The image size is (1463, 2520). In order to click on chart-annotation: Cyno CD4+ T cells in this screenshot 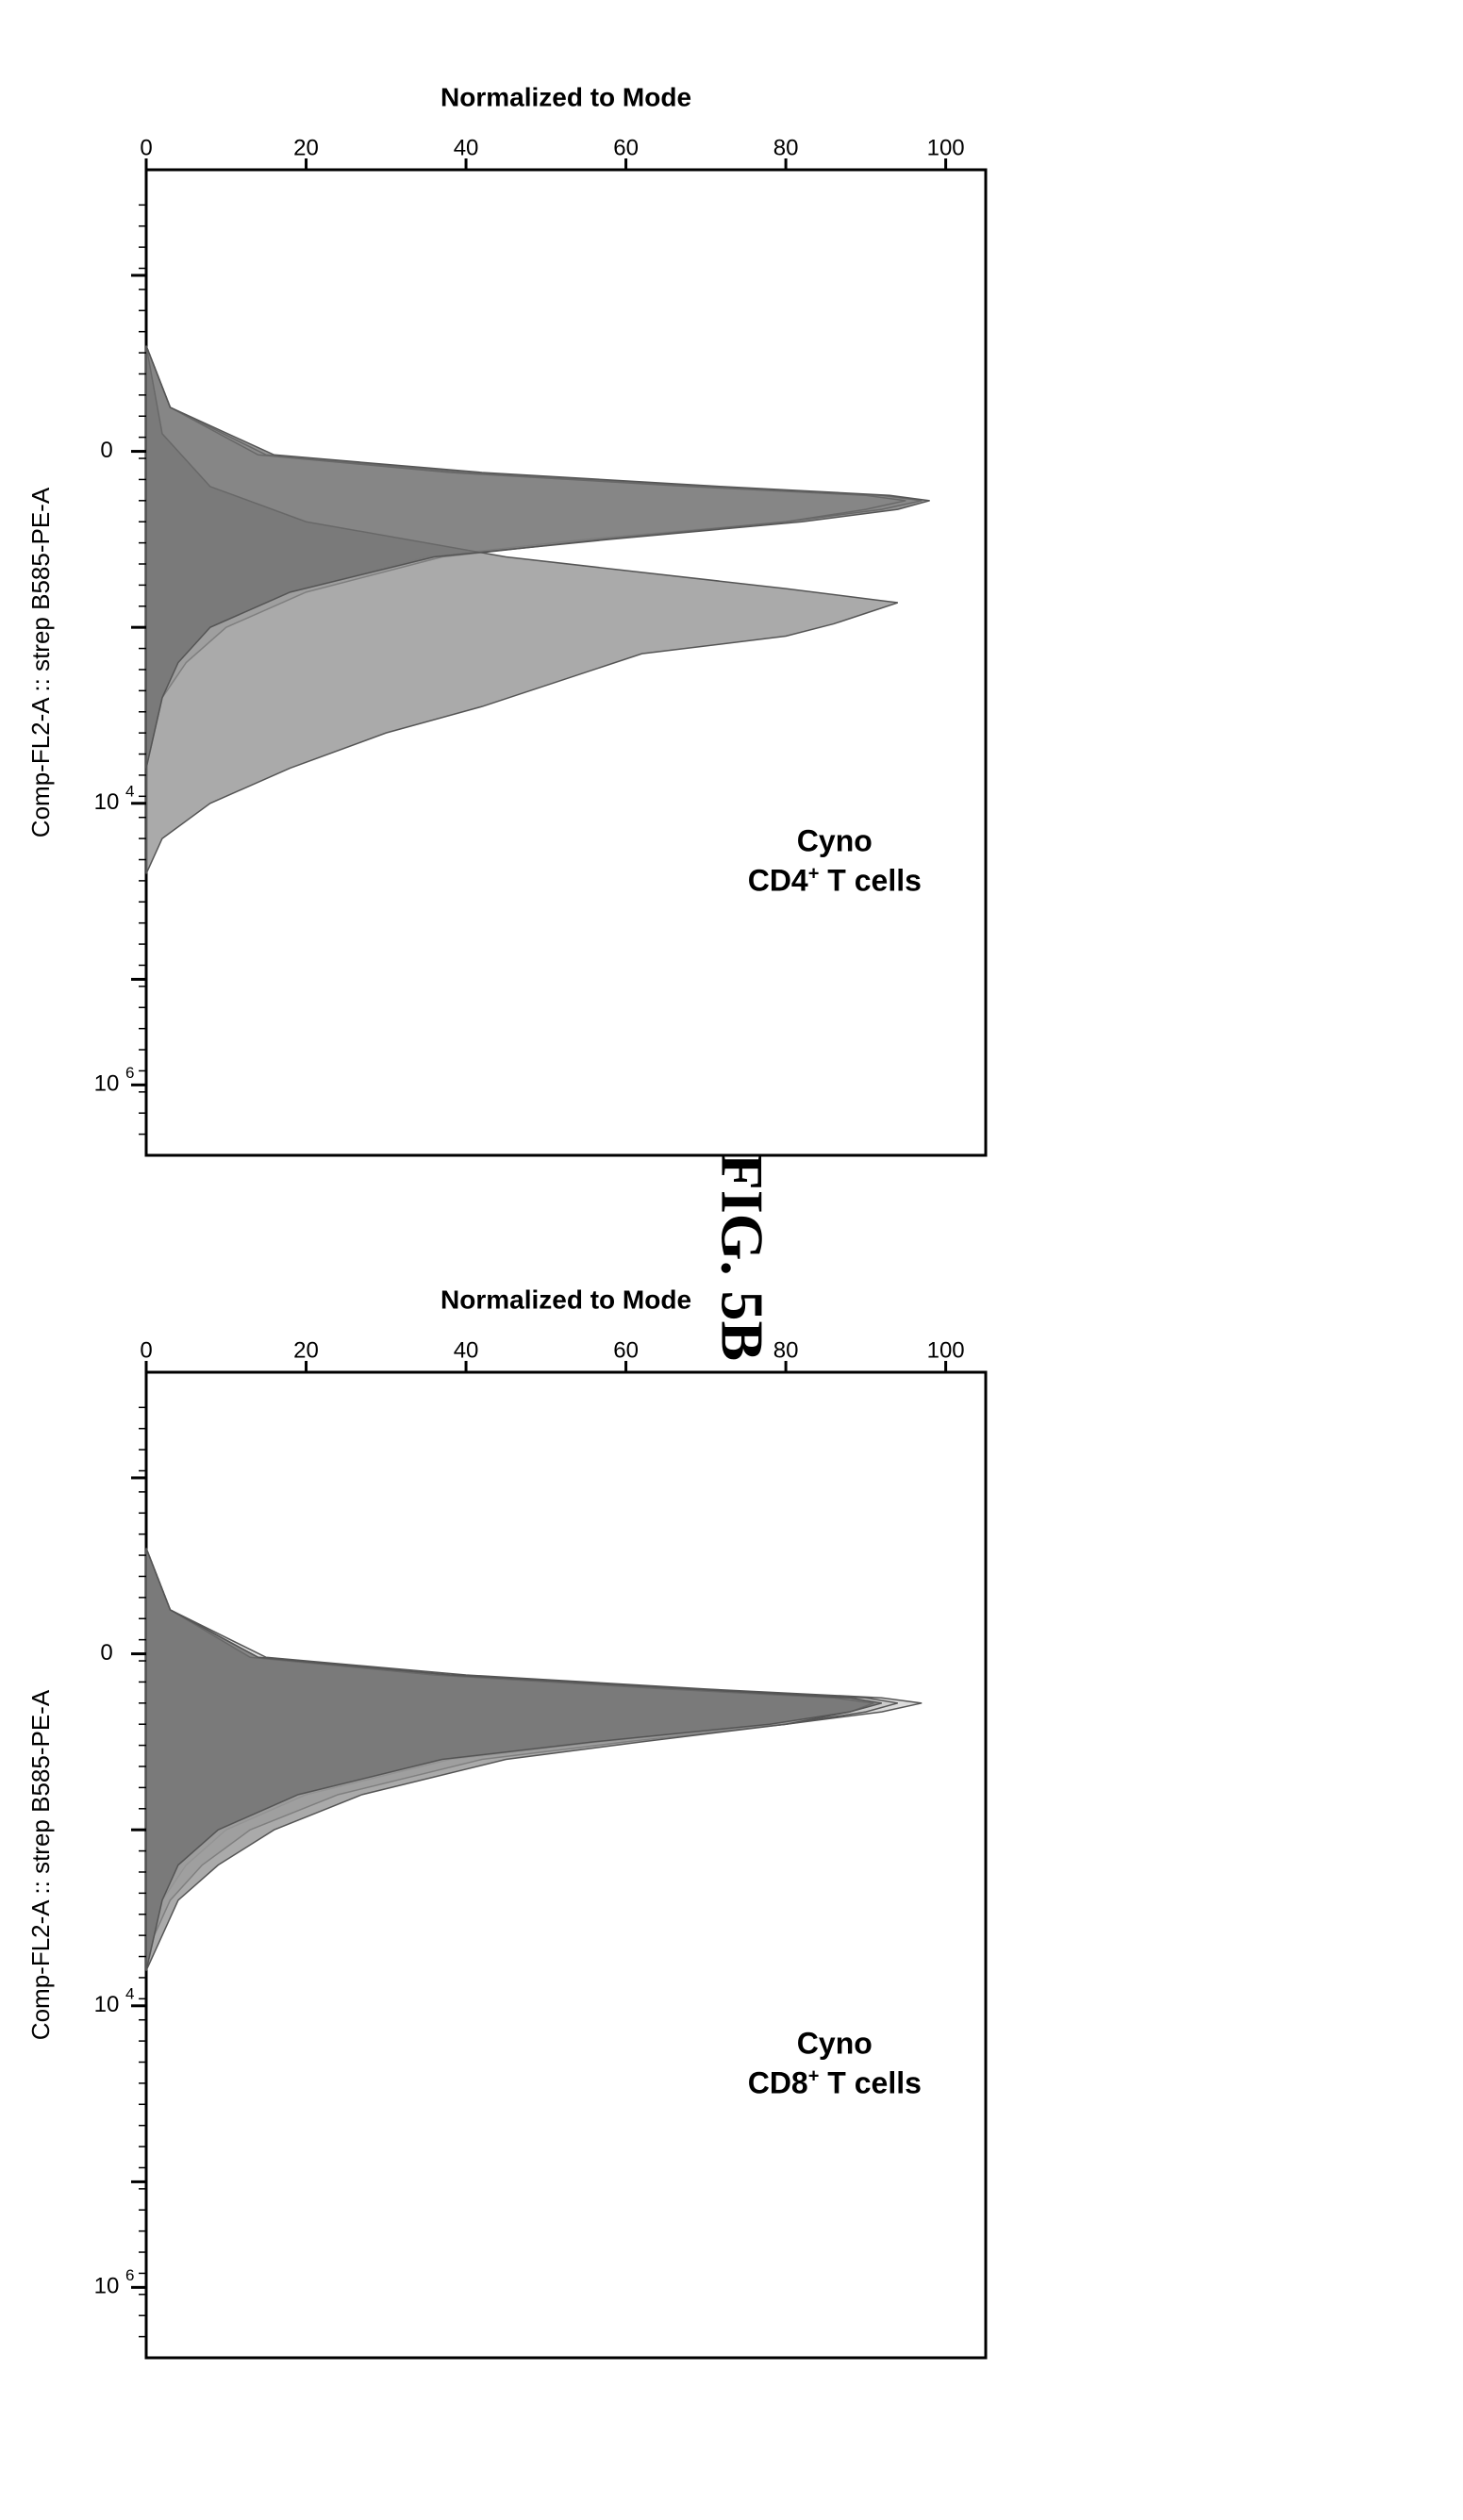, I will do `click(835, 860)`.